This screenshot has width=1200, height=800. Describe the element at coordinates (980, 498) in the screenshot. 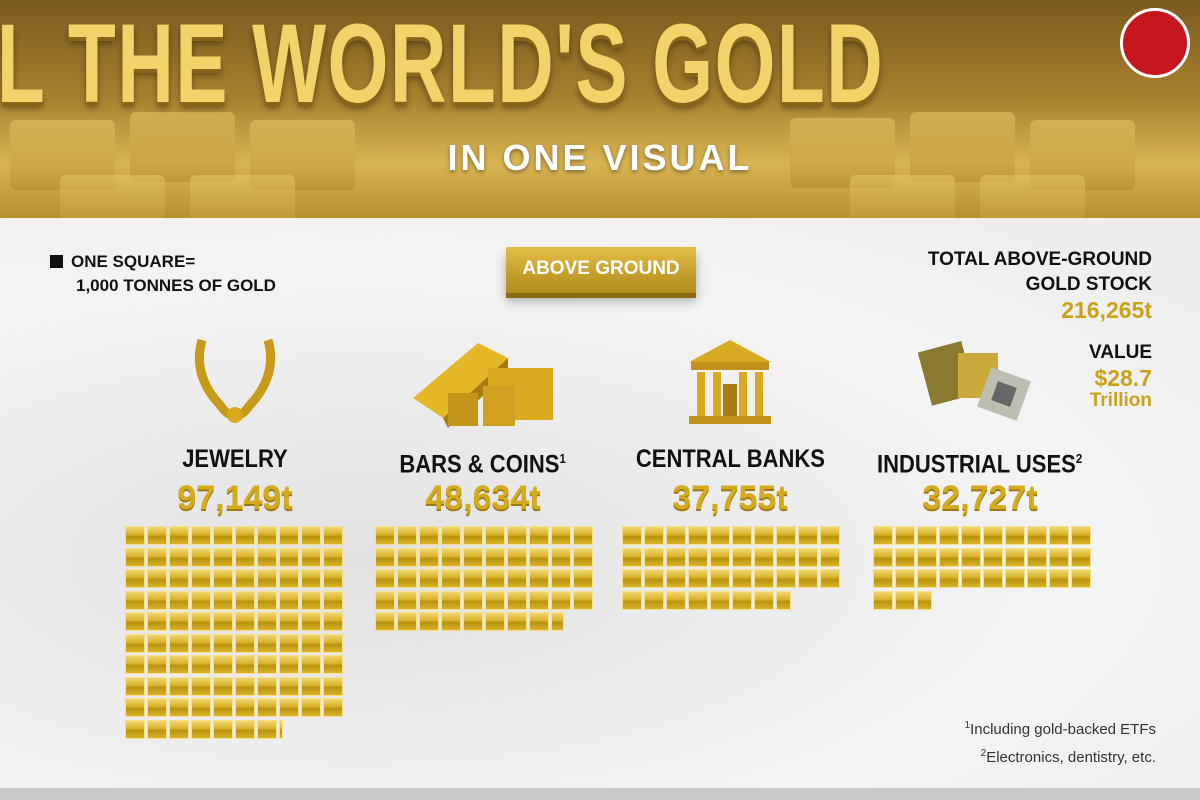

I see `category-value-industrial-uses: 32,727t` at that location.